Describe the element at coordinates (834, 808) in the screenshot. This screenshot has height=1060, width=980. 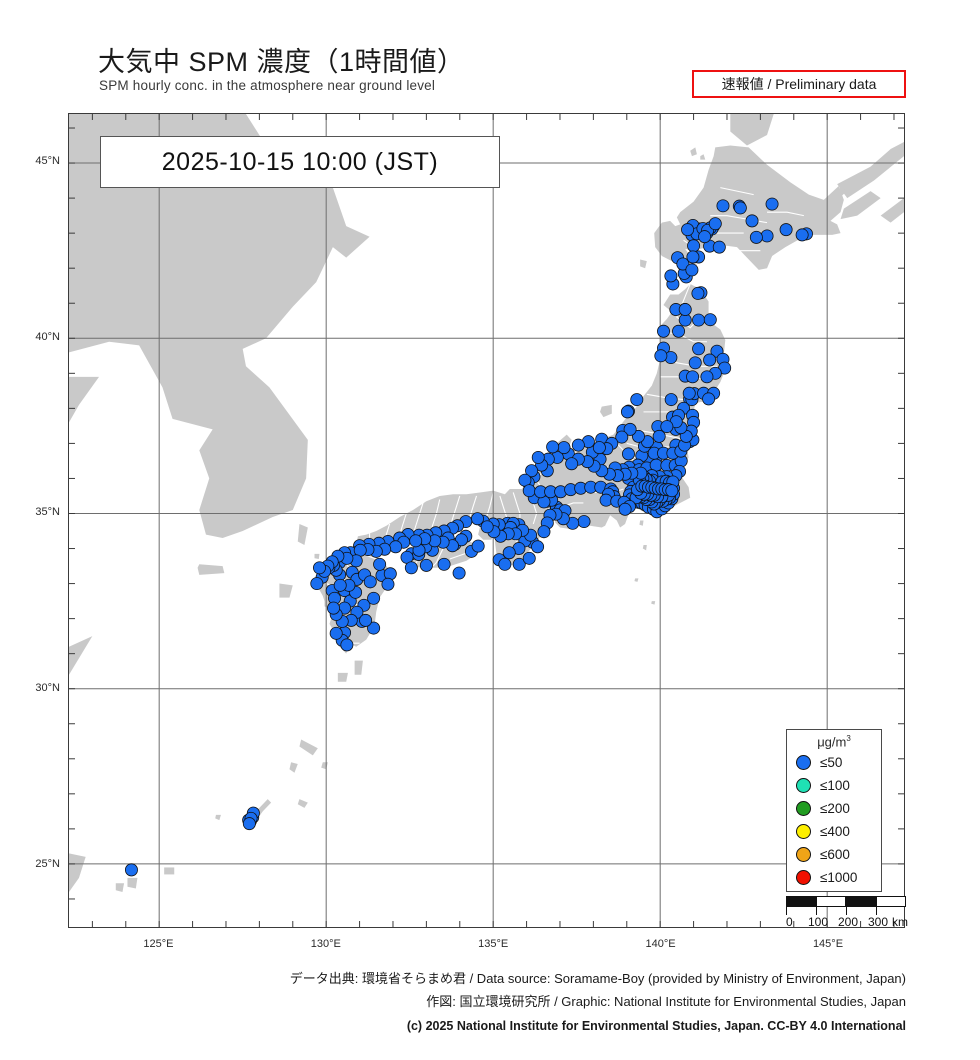
I see `legend-row: ≤200` at that location.